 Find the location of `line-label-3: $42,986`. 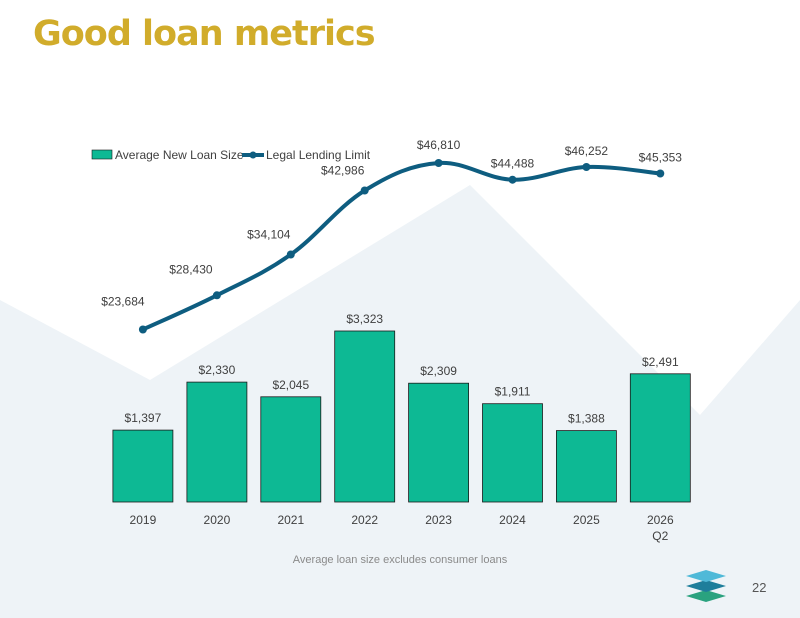

line-label-3: $42,986 is located at coordinates (343, 171).